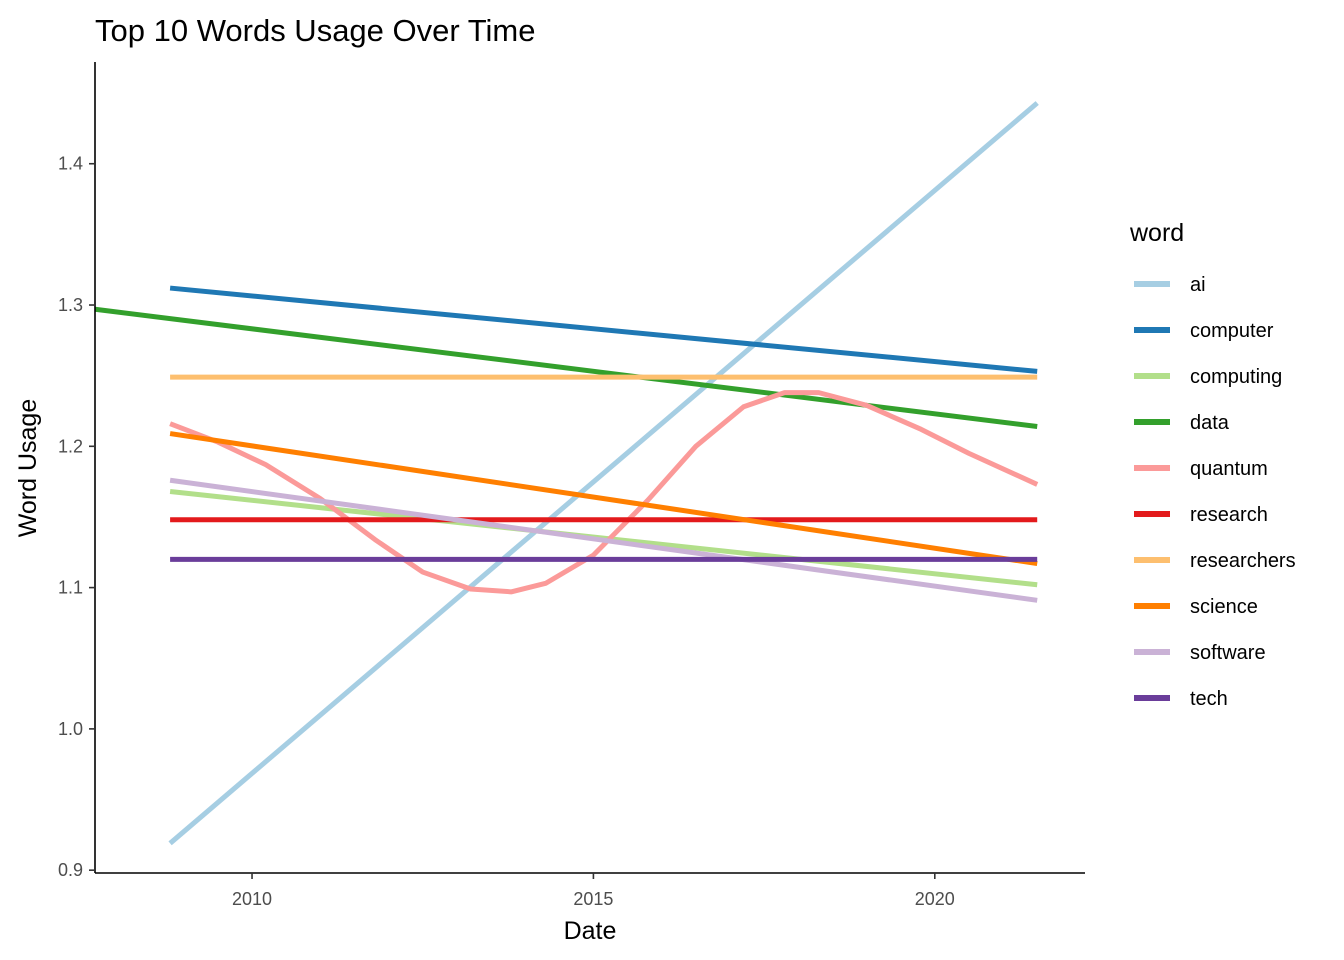 The height and width of the screenshot is (960, 1344). What do you see at coordinates (1232, 331) in the screenshot?
I see `legend-label-computer: computer` at bounding box center [1232, 331].